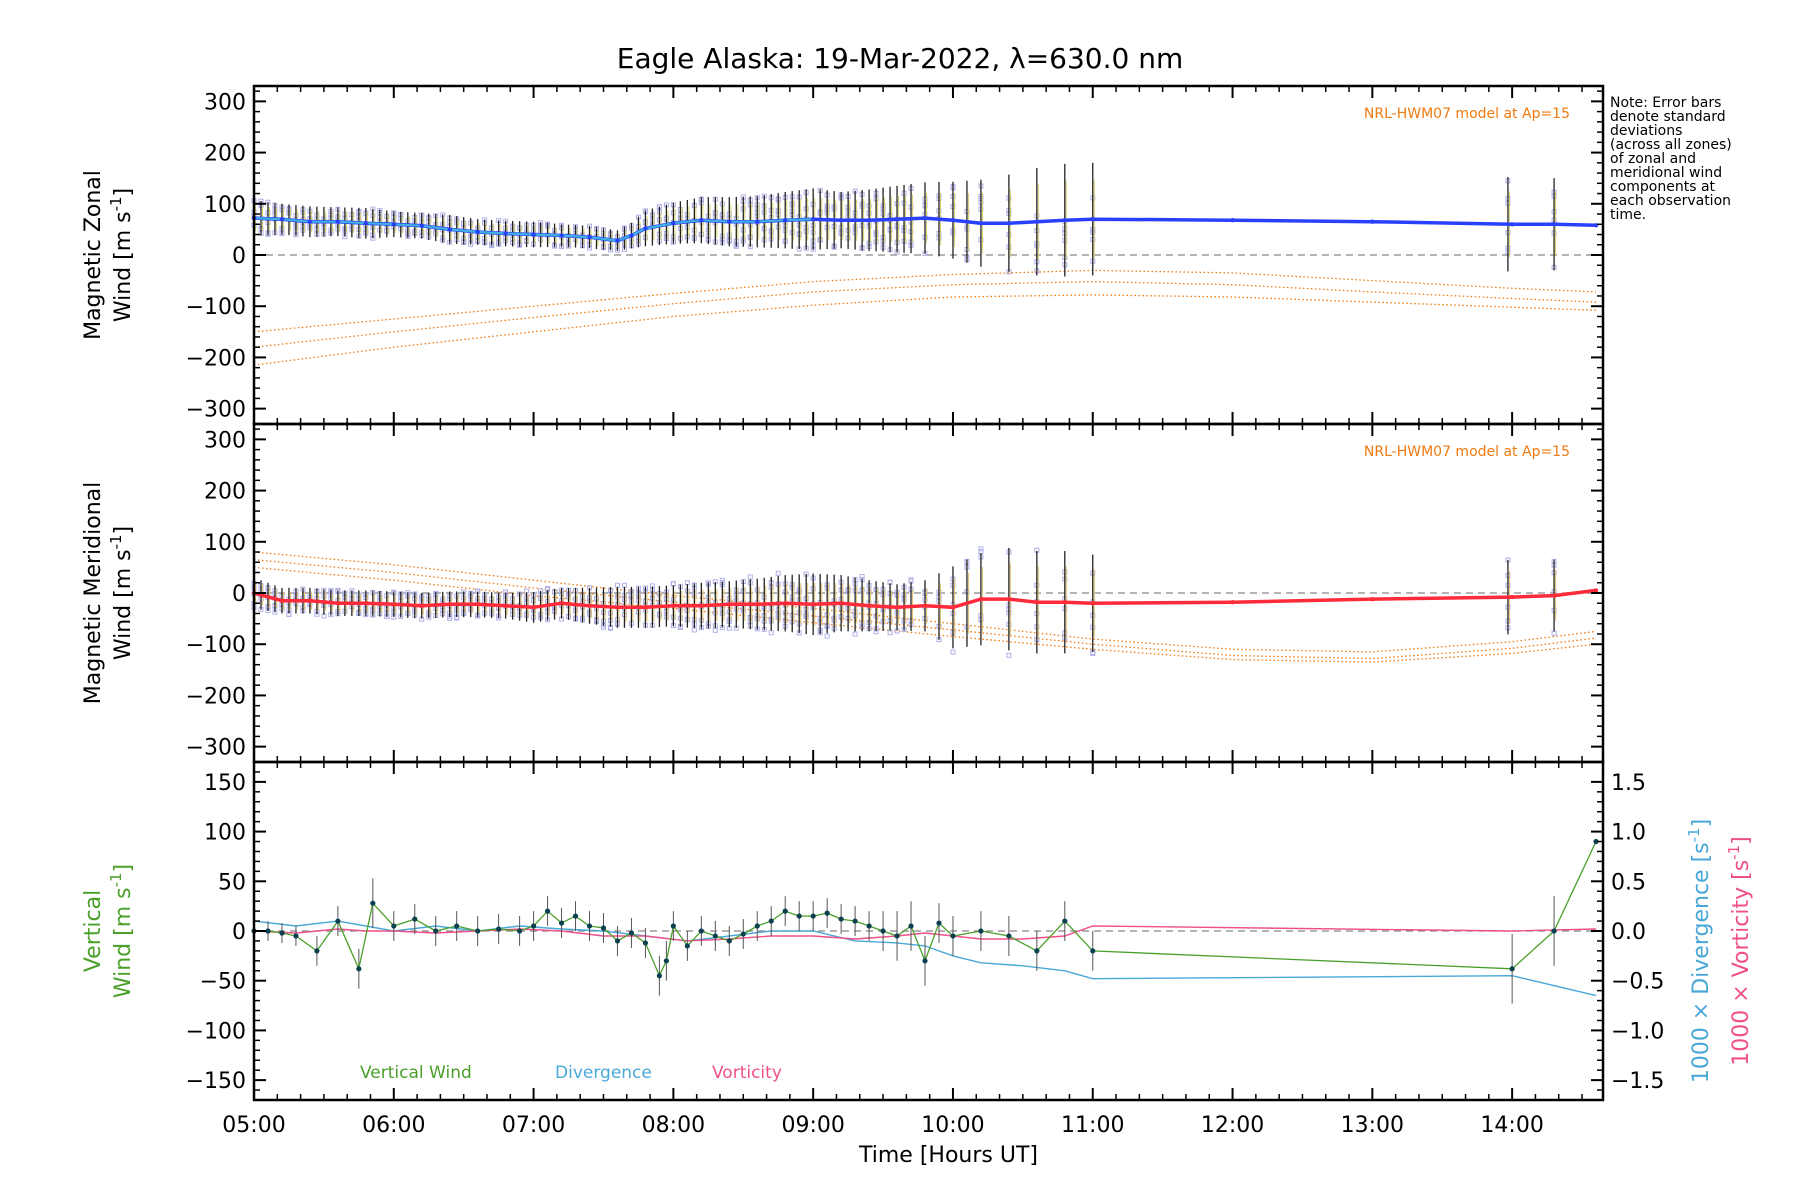 The width and height of the screenshot is (1800, 1200). What do you see at coordinates (533, 229) in the screenshot?
I see `zonal-wind-line-light` at bounding box center [533, 229].